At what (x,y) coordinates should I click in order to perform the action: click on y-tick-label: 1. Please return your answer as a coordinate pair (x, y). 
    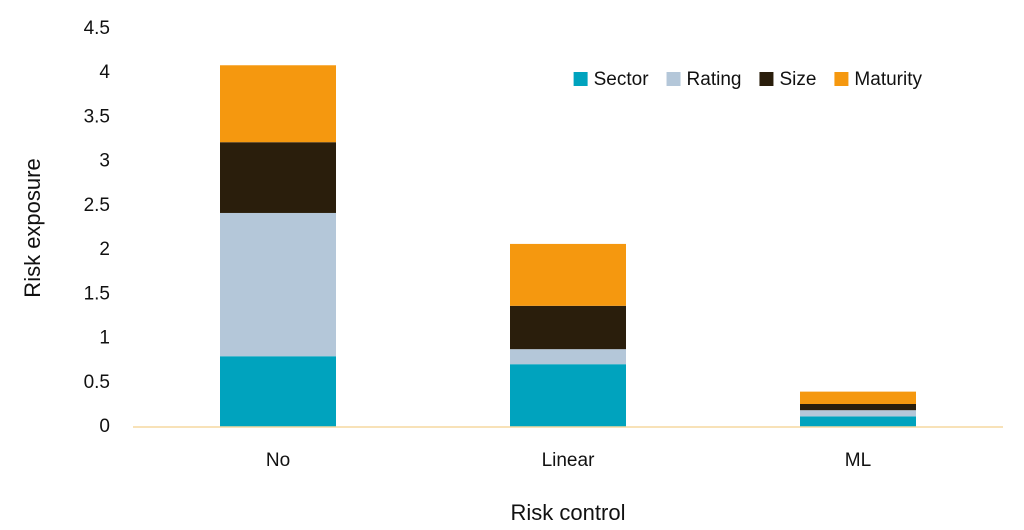
    Looking at the image, I should click on (104, 338).